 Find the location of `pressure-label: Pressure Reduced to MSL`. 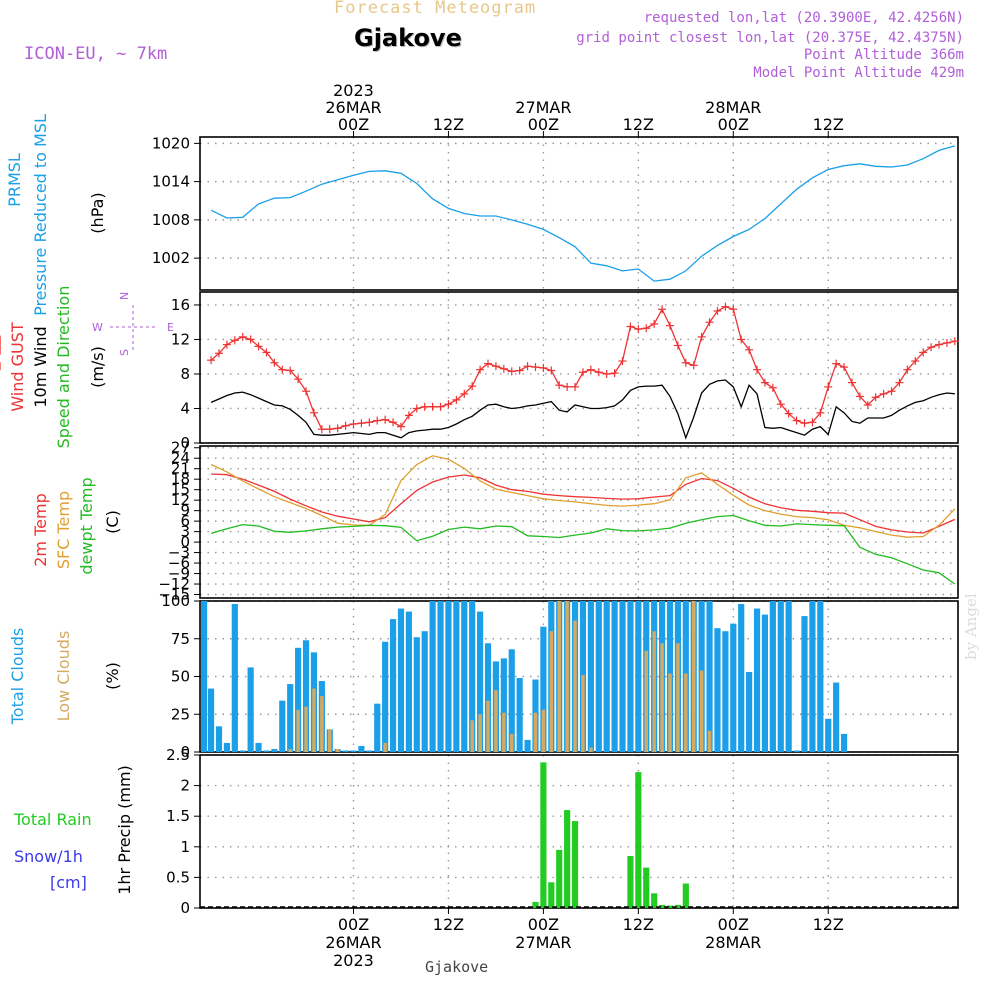

pressure-label: Pressure Reduced to MSL is located at coordinates (40, 215).